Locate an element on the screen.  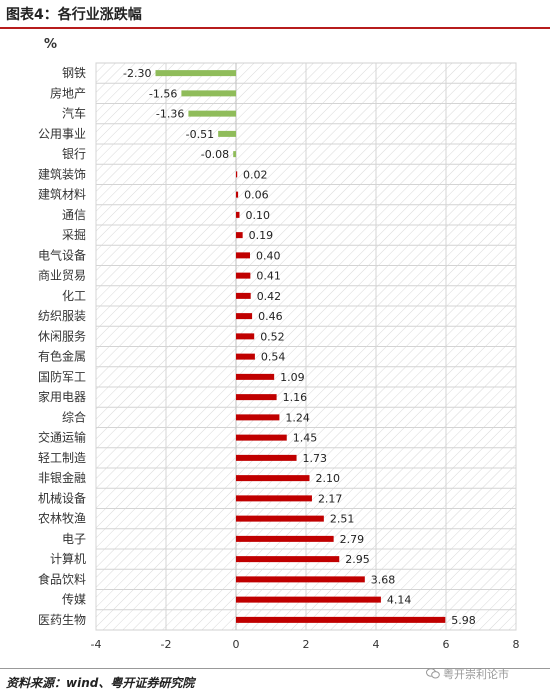
x-axis-tick-labels: -4 -2 0 2 4 6 8 is located at coordinates (305, 644).